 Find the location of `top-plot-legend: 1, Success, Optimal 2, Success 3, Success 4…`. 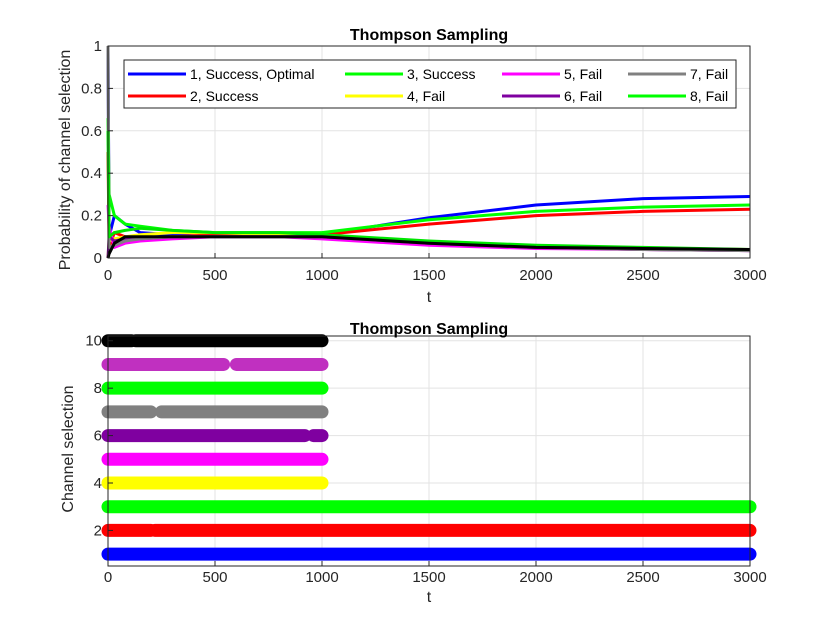

top-plot-legend: 1, Success, Optimal 2, Success 3, Success 4… is located at coordinates (430, 84).